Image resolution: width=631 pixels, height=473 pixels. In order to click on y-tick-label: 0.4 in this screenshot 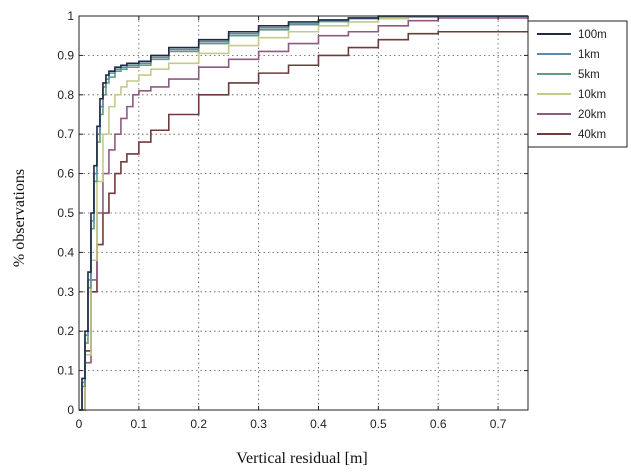, I will do `click(65, 252)`.